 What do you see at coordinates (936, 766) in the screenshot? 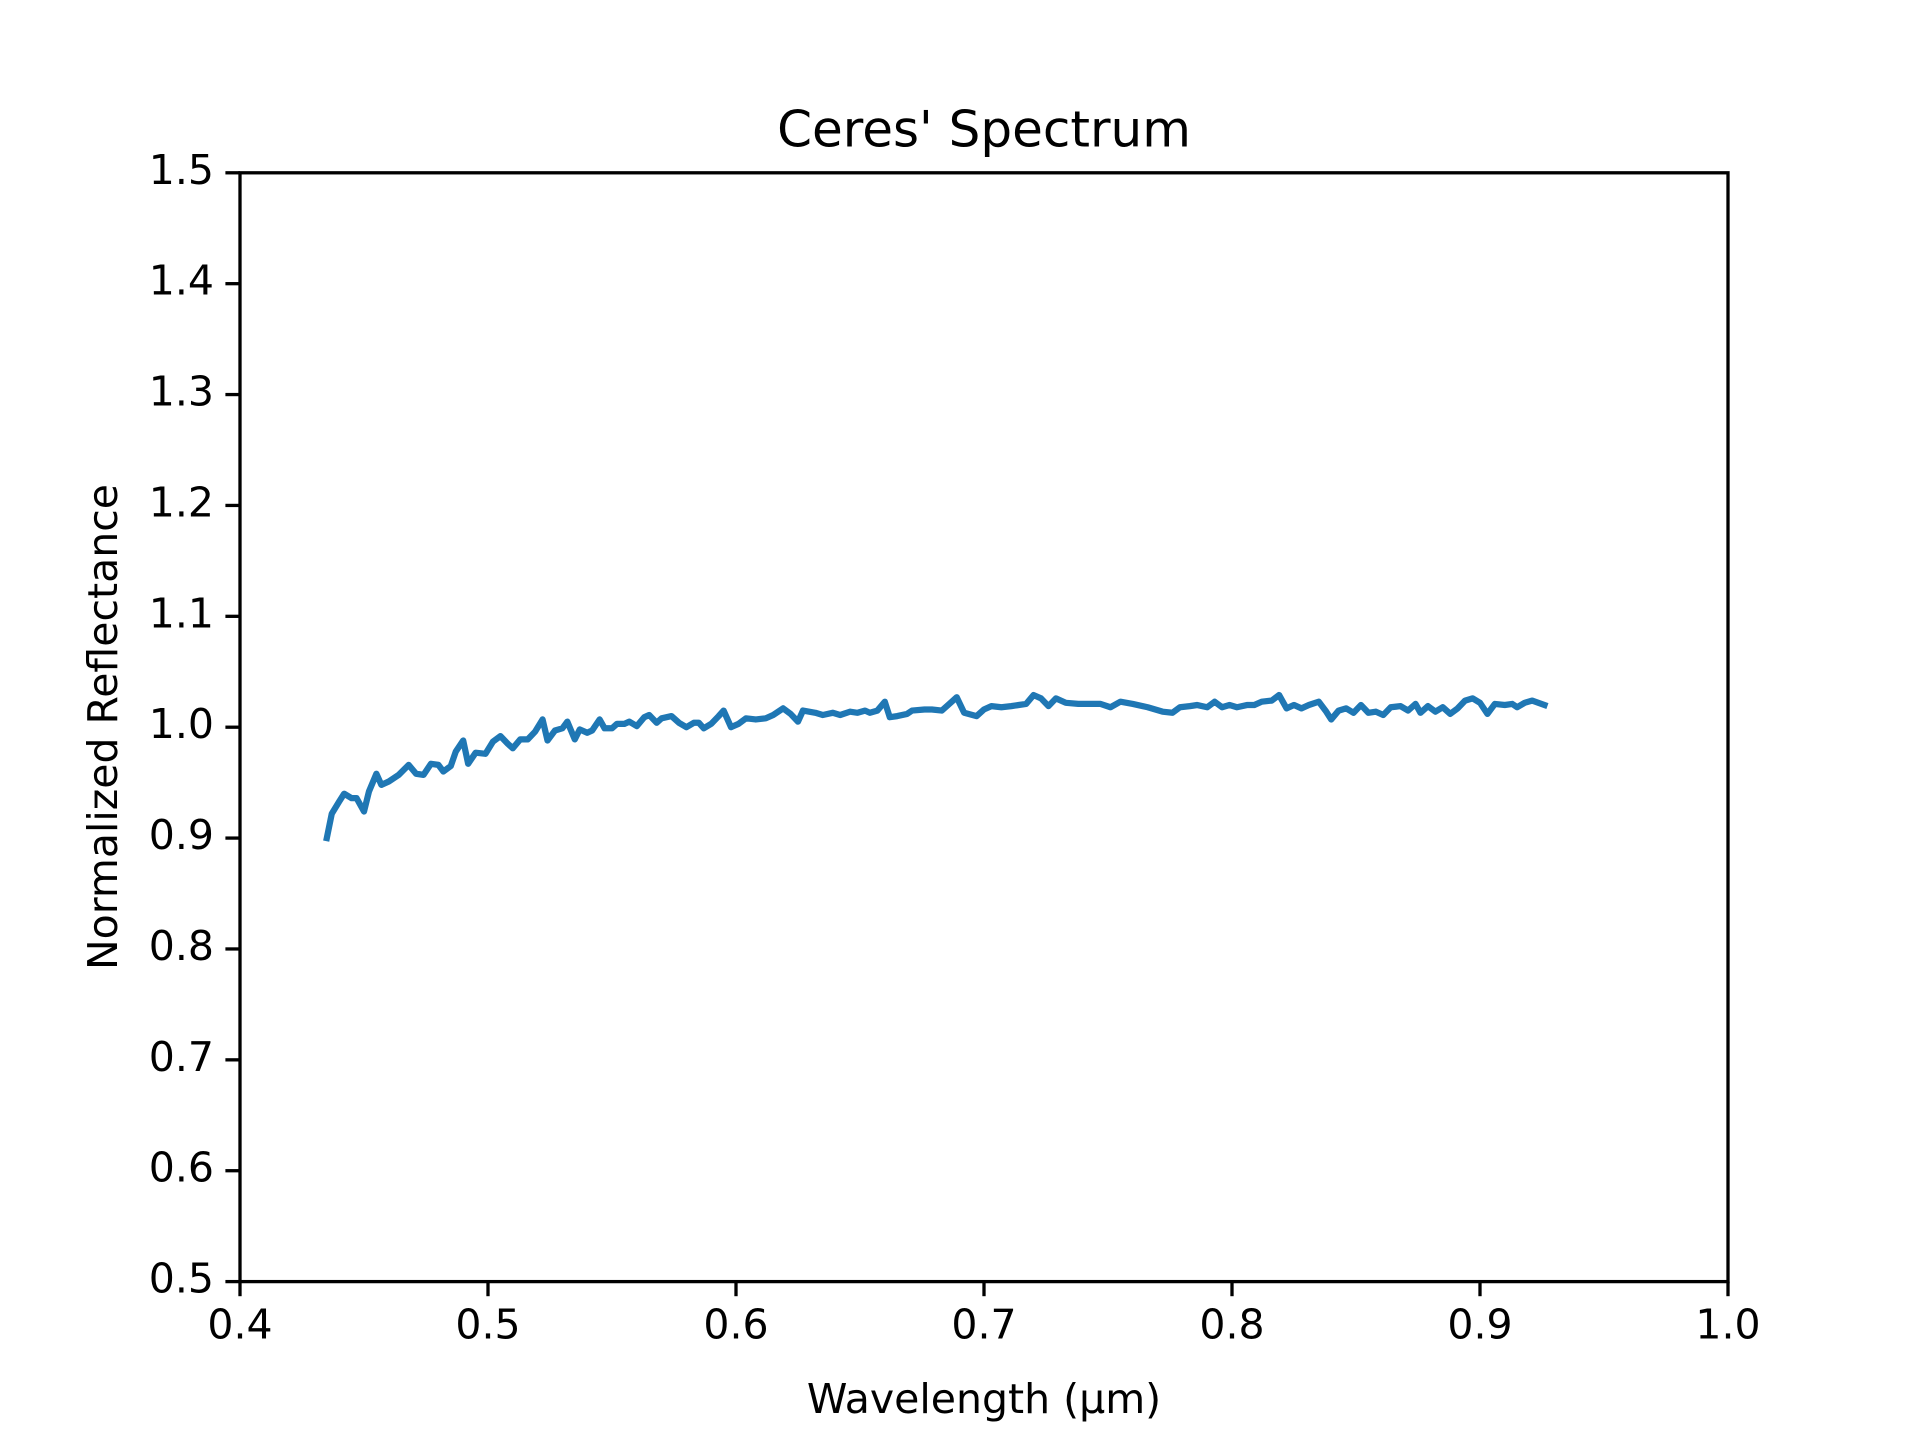
I see `data-line` at bounding box center [936, 766].